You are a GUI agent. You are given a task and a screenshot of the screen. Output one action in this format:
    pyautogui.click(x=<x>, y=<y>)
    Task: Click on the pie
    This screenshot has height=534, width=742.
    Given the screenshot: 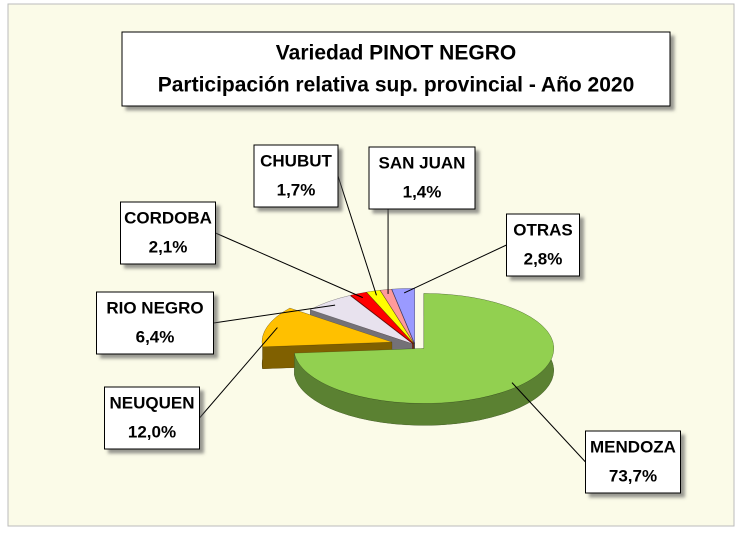 What is the action you would take?
    pyautogui.click(x=408, y=357)
    